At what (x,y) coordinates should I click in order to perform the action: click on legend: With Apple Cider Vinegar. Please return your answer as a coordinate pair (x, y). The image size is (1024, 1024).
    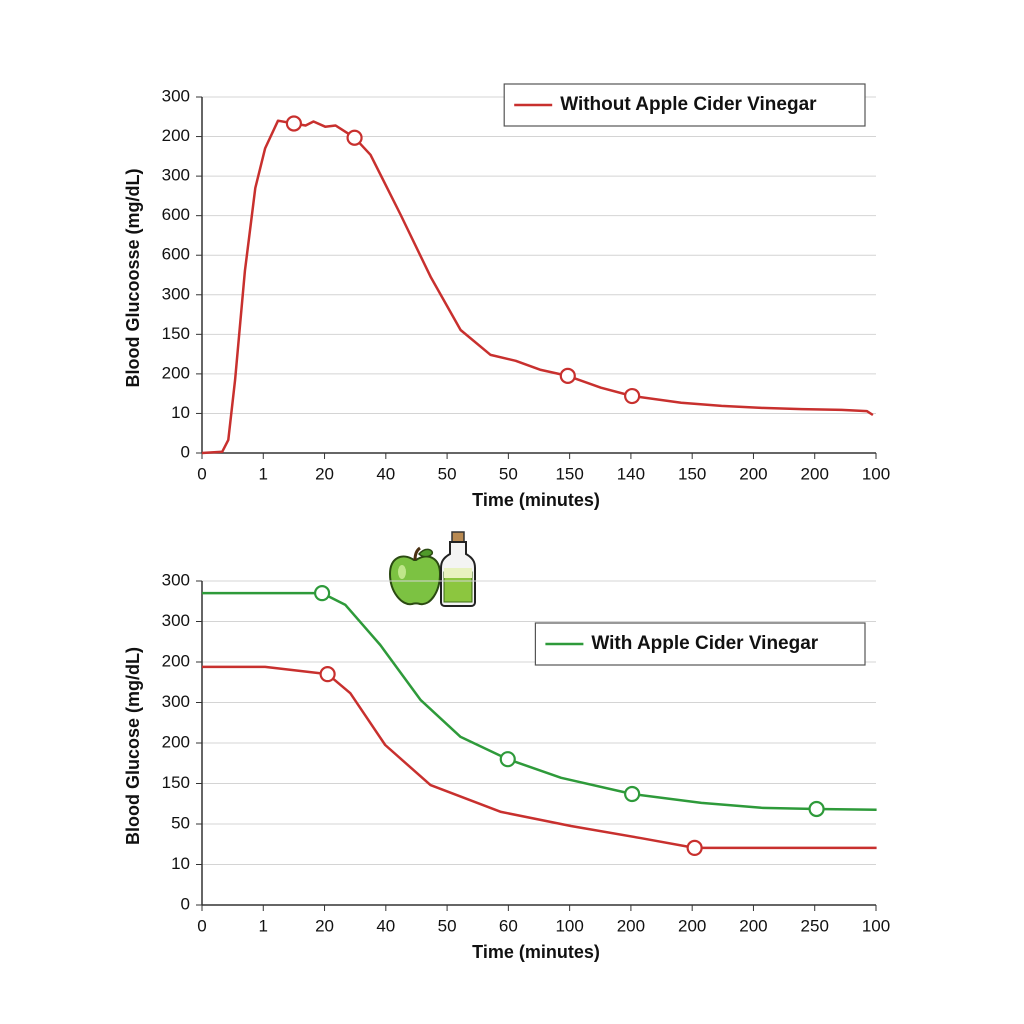
    Looking at the image, I should click on (700, 644).